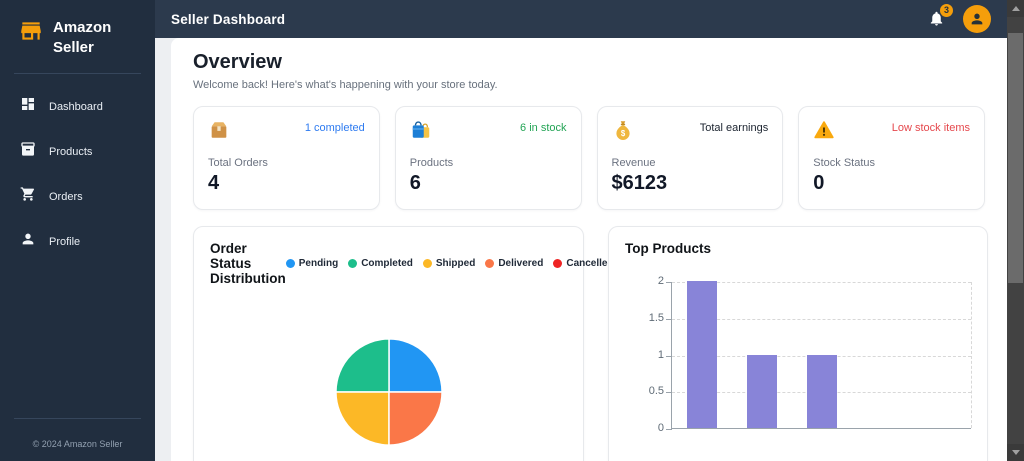 This screenshot has width=1024, height=461. I want to click on pie-slice-pending, so click(415, 365).